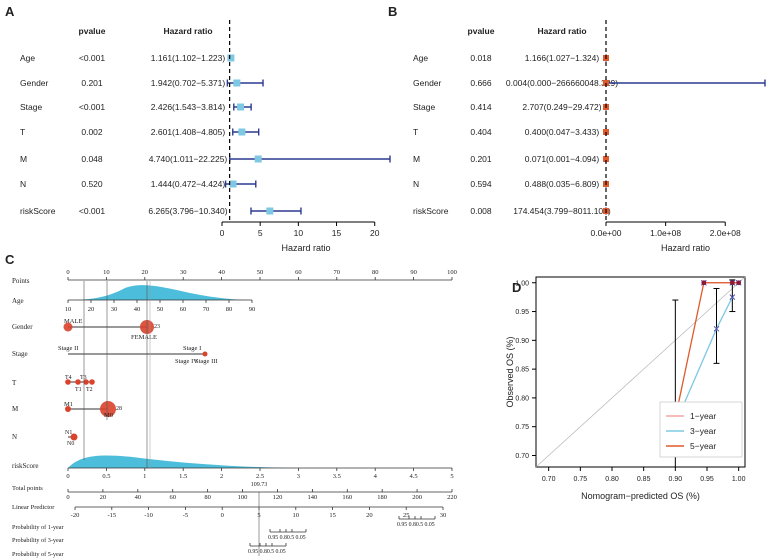 The width and height of the screenshot is (769, 560). Describe the element at coordinates (229, 309) in the screenshot. I see `age-tick-label-7: 80` at that location.